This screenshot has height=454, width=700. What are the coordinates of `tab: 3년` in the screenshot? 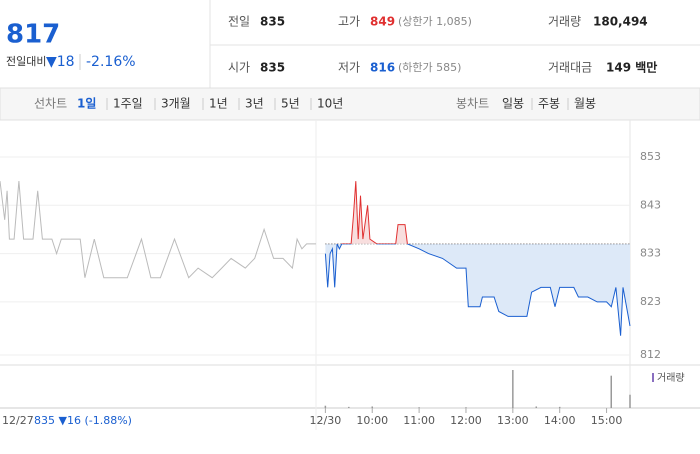 It's located at (254, 104).